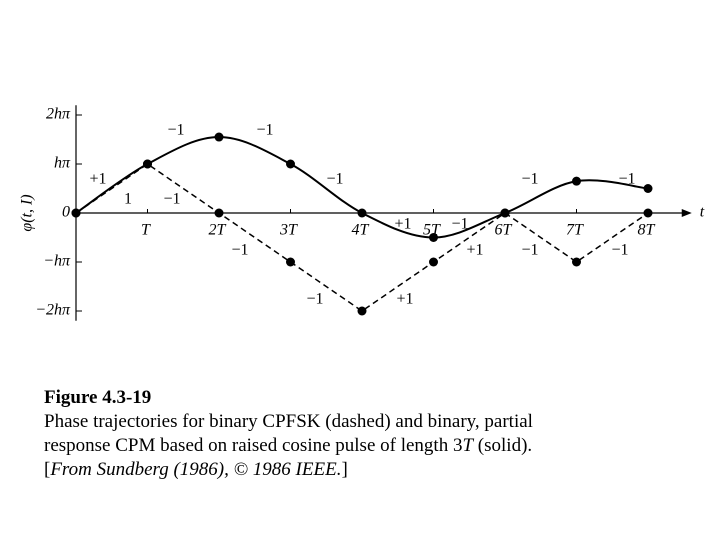 The image size is (720, 540). Describe the element at coordinates (504, 230) in the screenshot. I see `x-tick-label: 6T` at that location.